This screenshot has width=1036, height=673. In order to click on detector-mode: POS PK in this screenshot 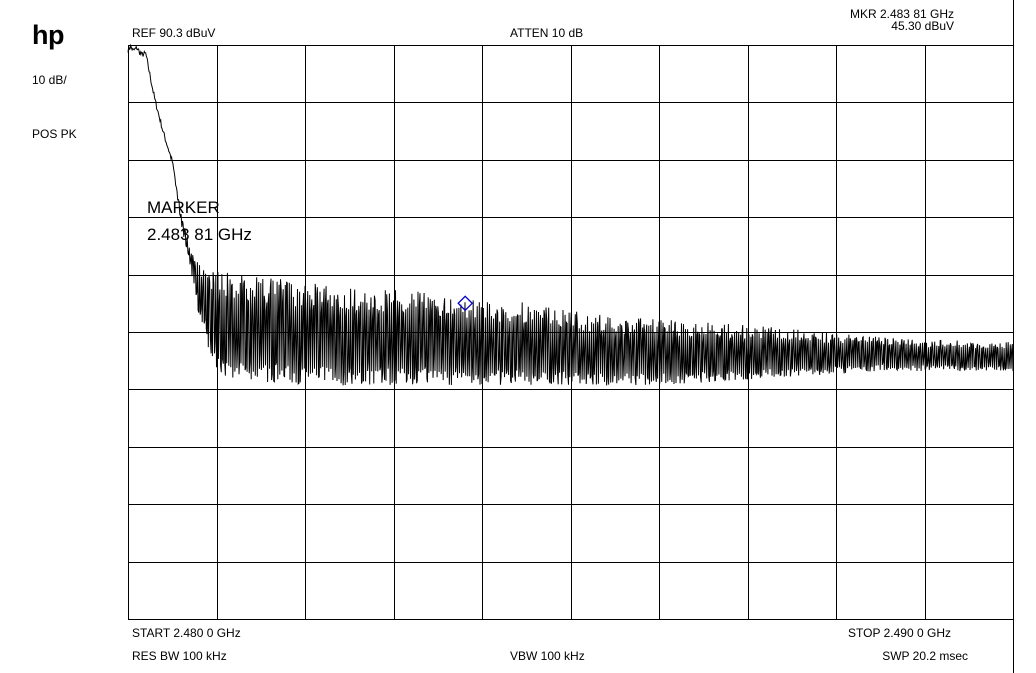, I will do `click(54, 134)`.